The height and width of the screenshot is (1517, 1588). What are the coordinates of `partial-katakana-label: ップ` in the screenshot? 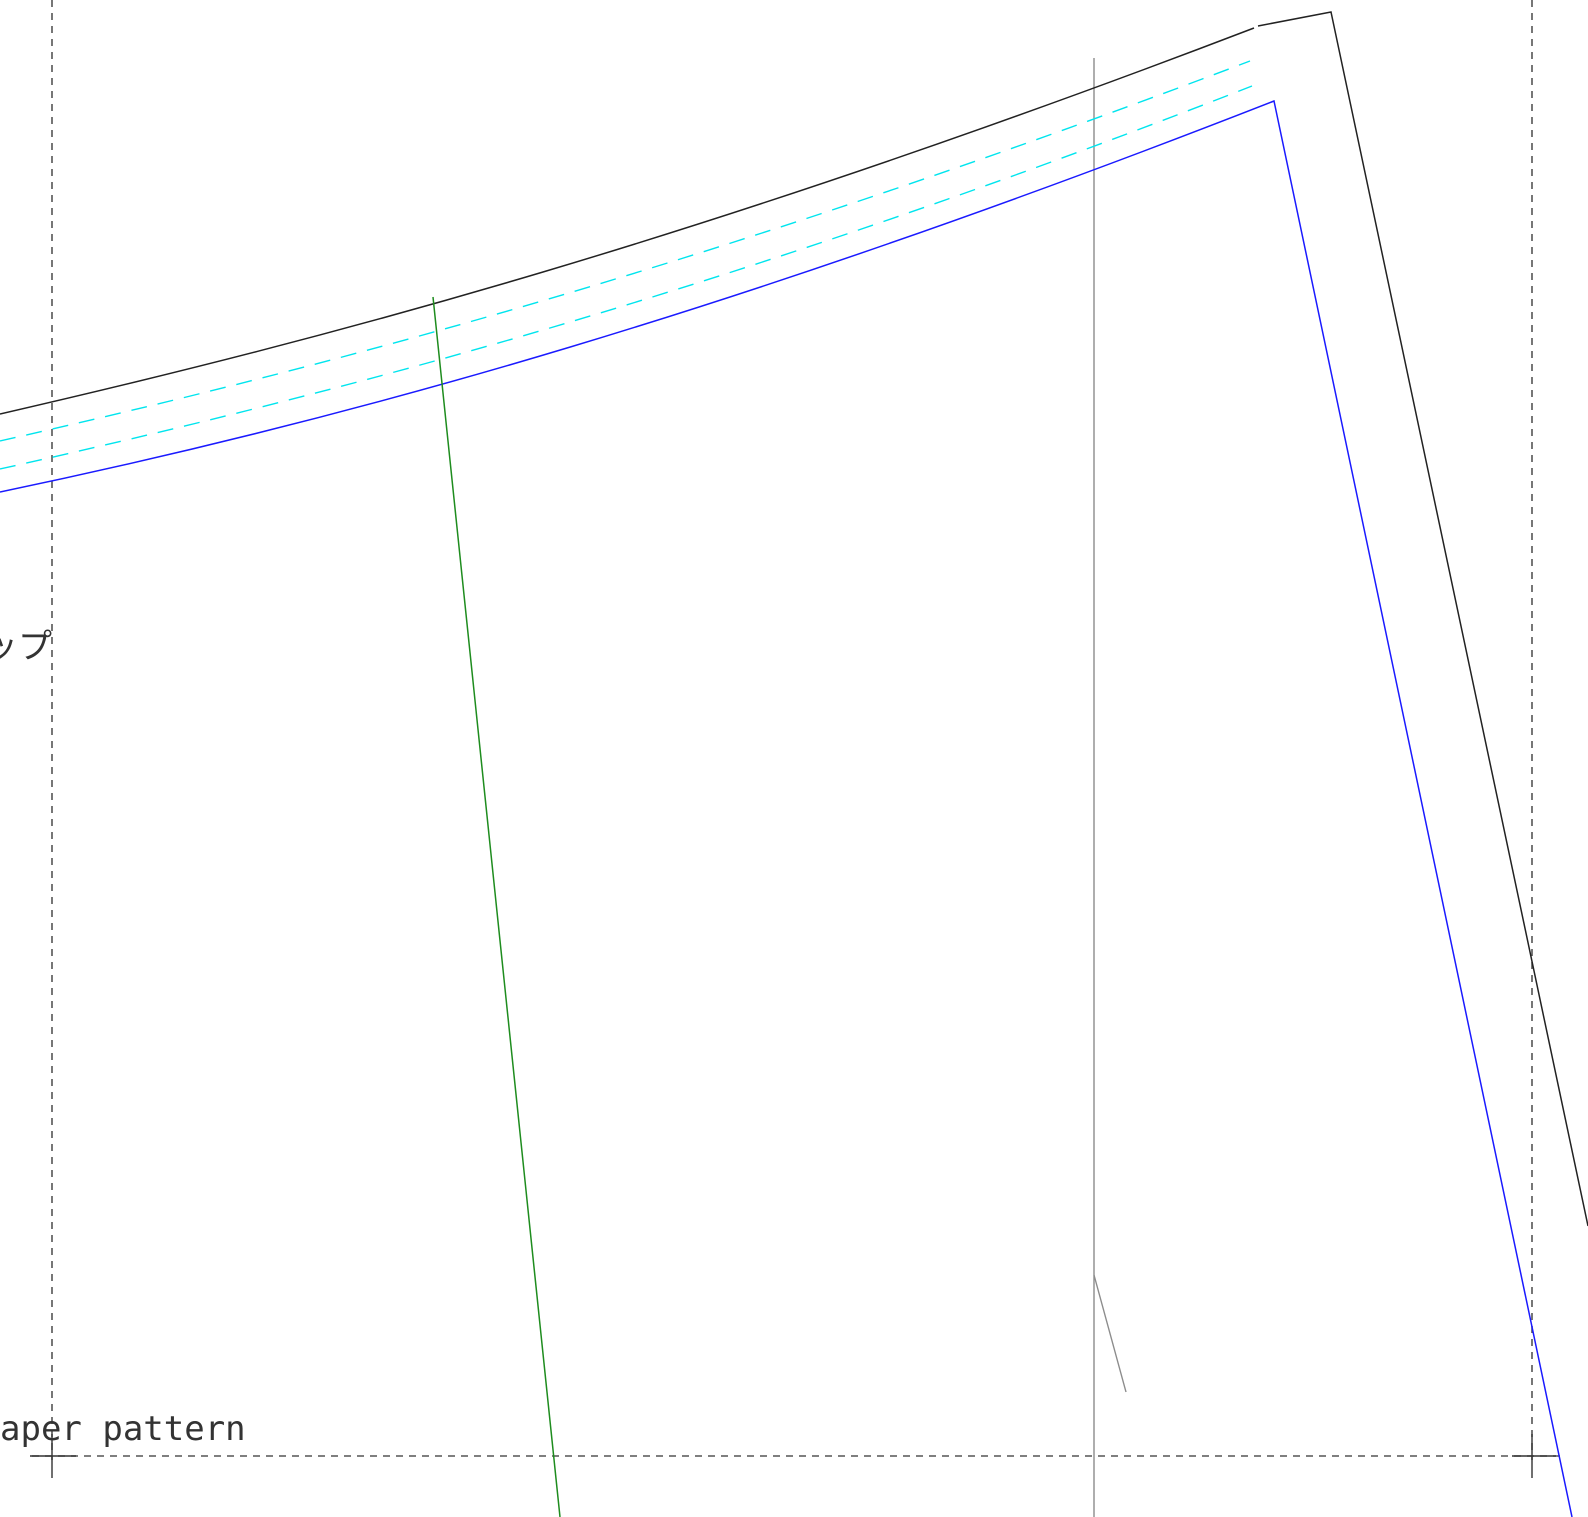 It's located at (26, 647).